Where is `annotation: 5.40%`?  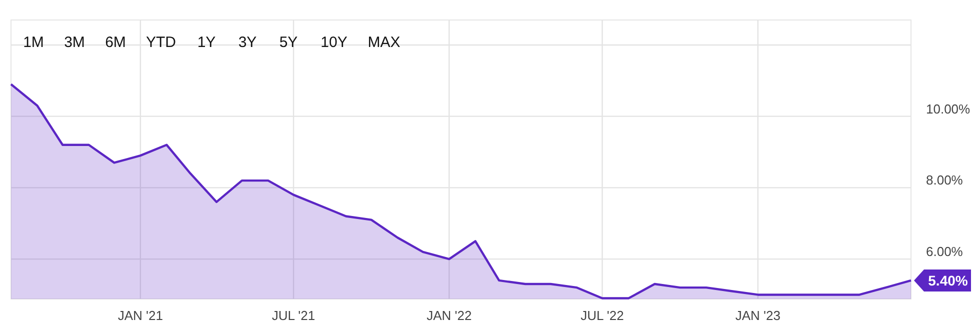
annotation: 5.40% is located at coordinates (948, 280).